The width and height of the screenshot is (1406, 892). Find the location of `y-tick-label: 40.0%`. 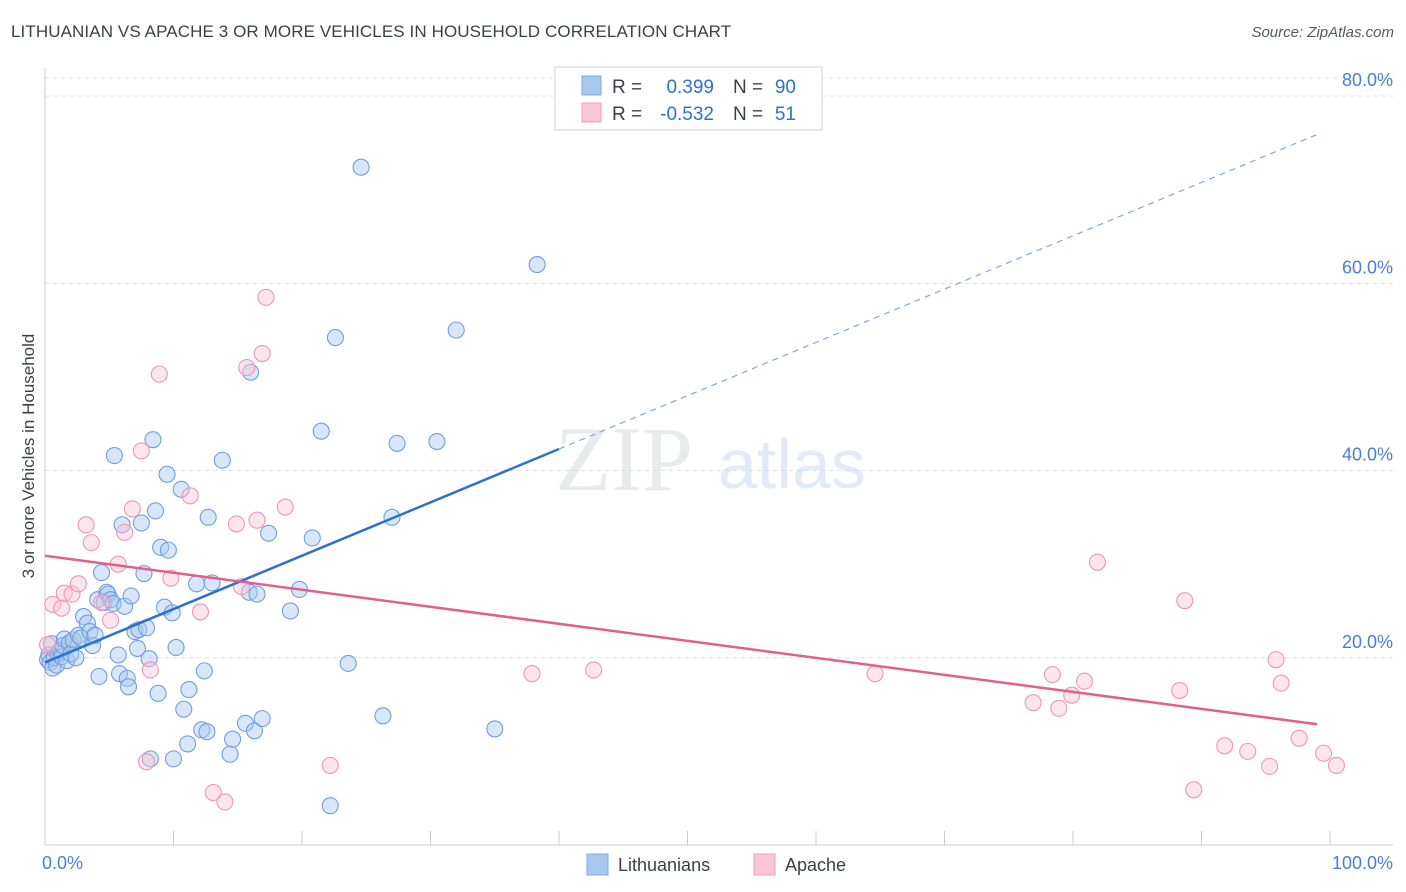

y-tick-label: 40.0% is located at coordinates (1367, 455).